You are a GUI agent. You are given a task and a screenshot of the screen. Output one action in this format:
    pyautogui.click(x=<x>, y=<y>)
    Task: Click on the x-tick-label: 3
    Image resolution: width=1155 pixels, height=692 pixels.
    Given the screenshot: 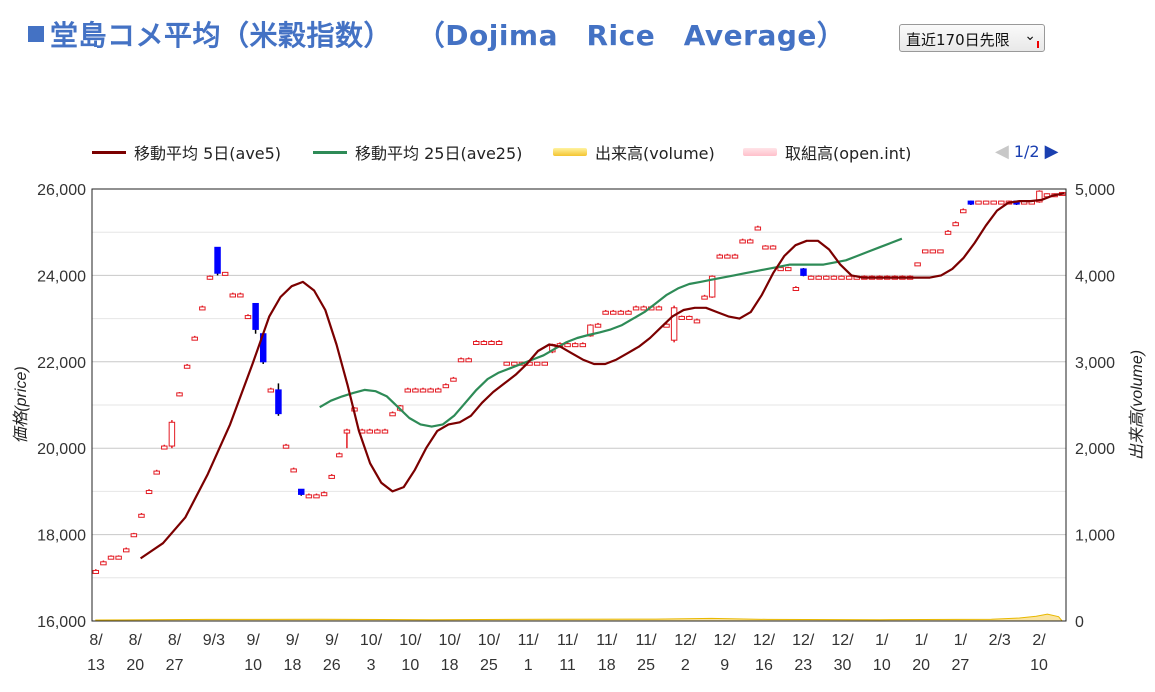 What is the action you would take?
    pyautogui.click(x=371, y=665)
    